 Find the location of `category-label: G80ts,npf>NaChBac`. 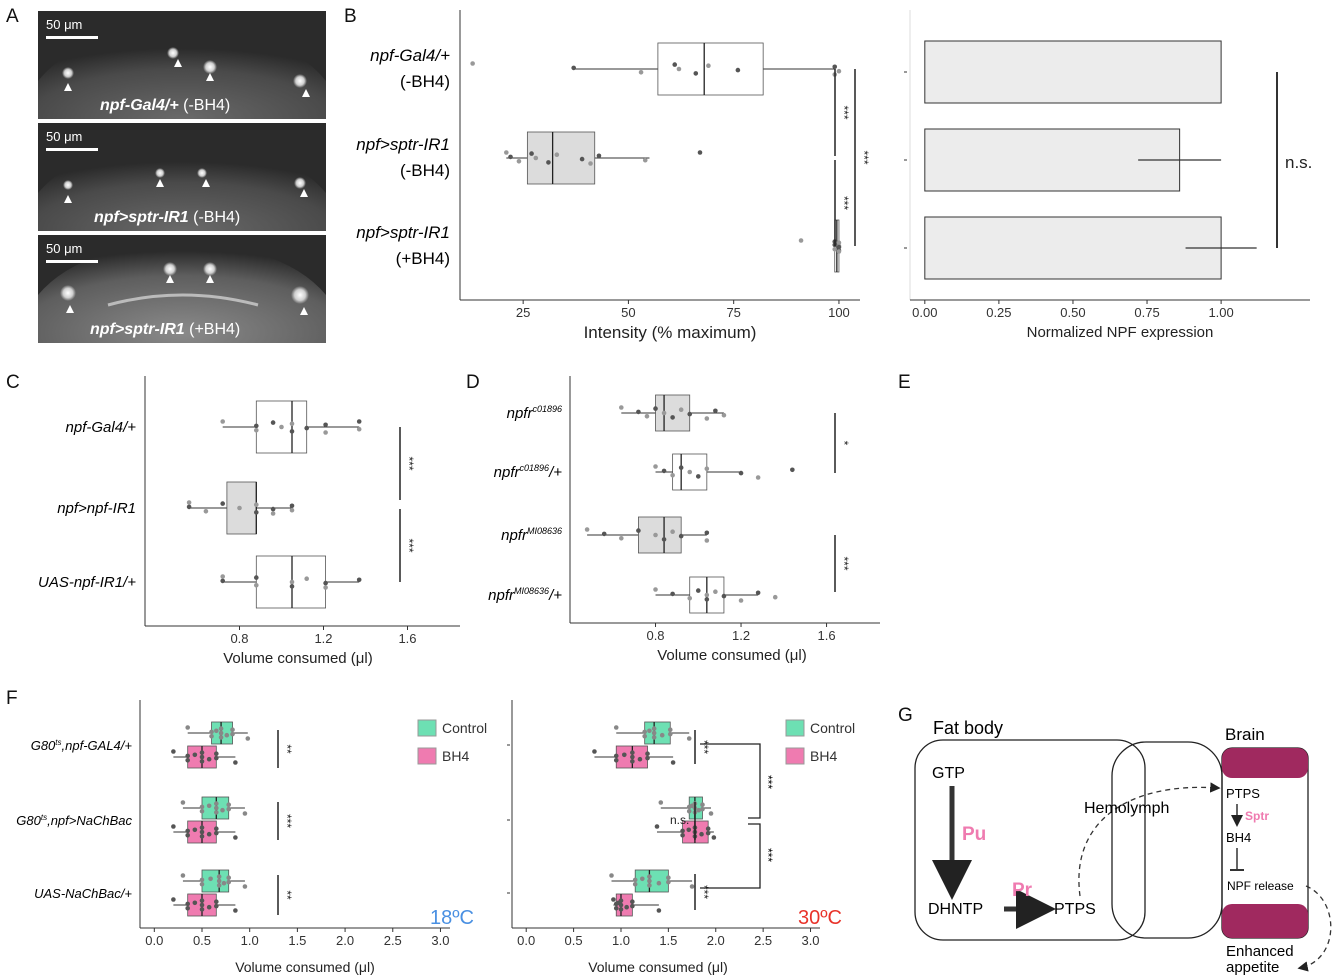

category-label: G80ts,npf>NaChBac is located at coordinates (74, 820).